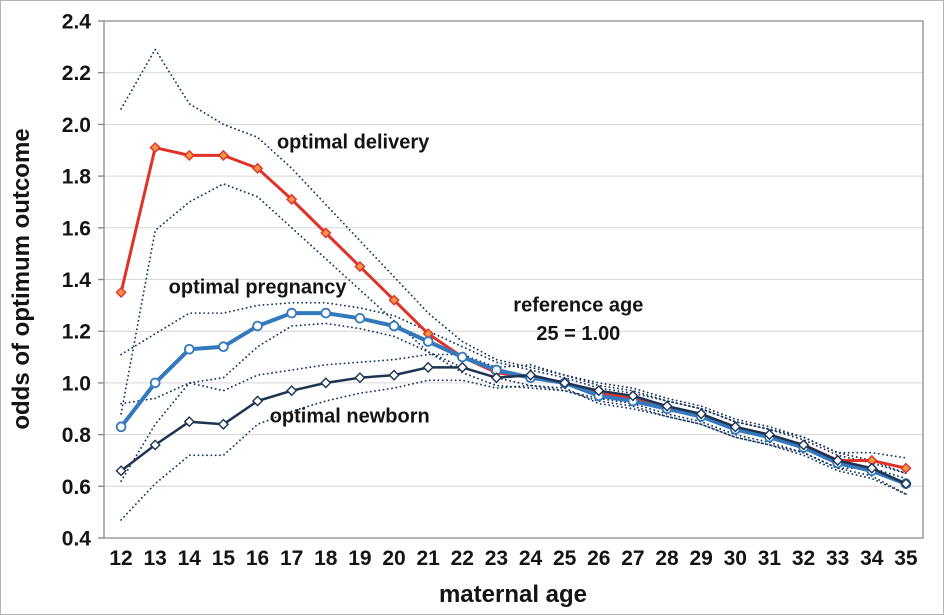  What do you see at coordinates (353, 142) in the screenshot?
I see `annotation-optimal-delivery: optimal delivery` at bounding box center [353, 142].